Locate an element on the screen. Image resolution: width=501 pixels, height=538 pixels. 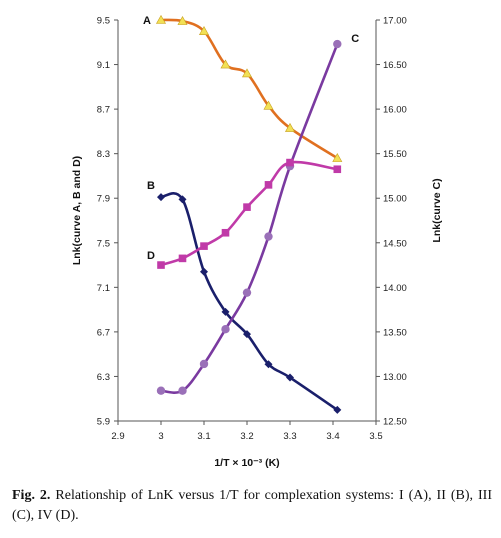
y-right-tick-label: 15.00 is located at coordinates (395, 199).